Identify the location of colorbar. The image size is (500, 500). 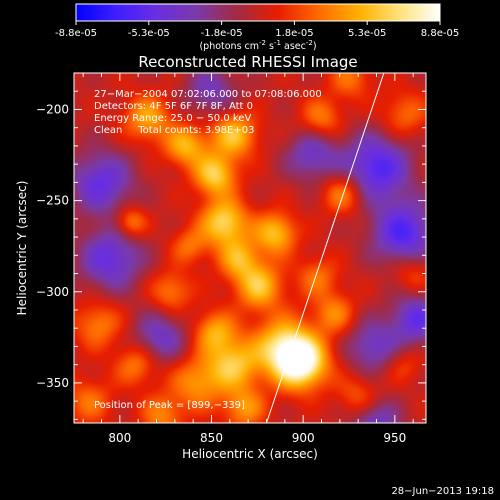
(258, 12).